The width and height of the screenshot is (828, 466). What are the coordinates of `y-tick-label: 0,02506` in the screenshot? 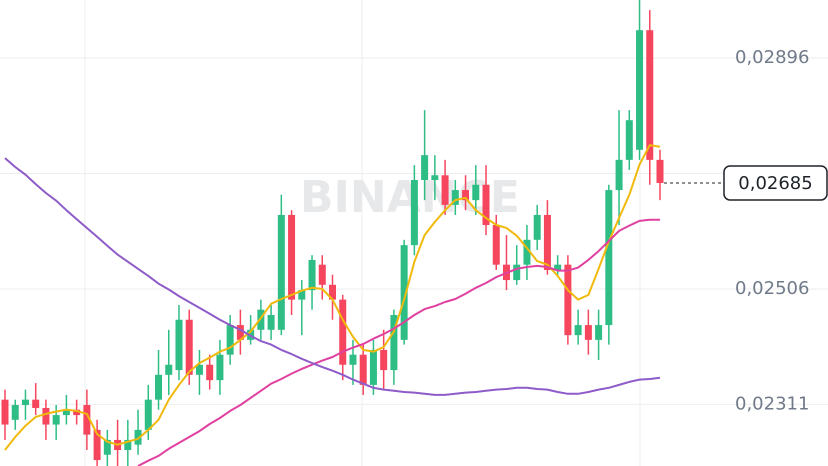 It's located at (772, 288).